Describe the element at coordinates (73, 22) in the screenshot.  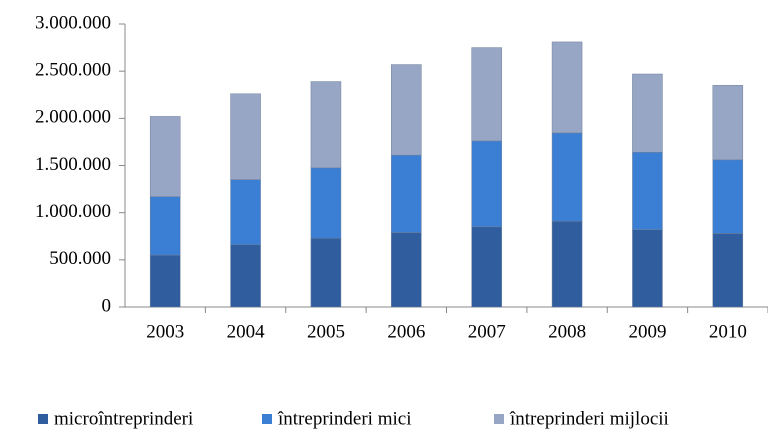
I see `y-tick-label: 3.000.000` at that location.